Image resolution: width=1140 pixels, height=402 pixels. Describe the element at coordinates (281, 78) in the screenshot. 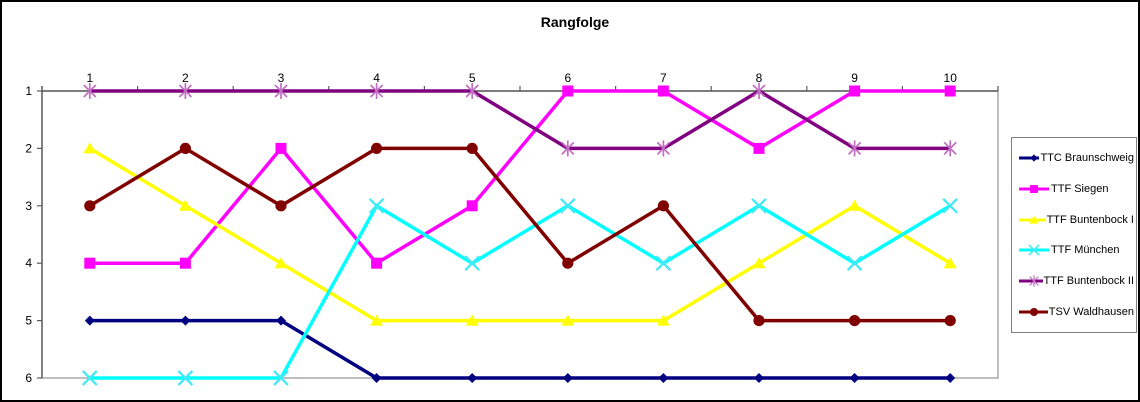

I see `x-axis-label: 3` at that location.